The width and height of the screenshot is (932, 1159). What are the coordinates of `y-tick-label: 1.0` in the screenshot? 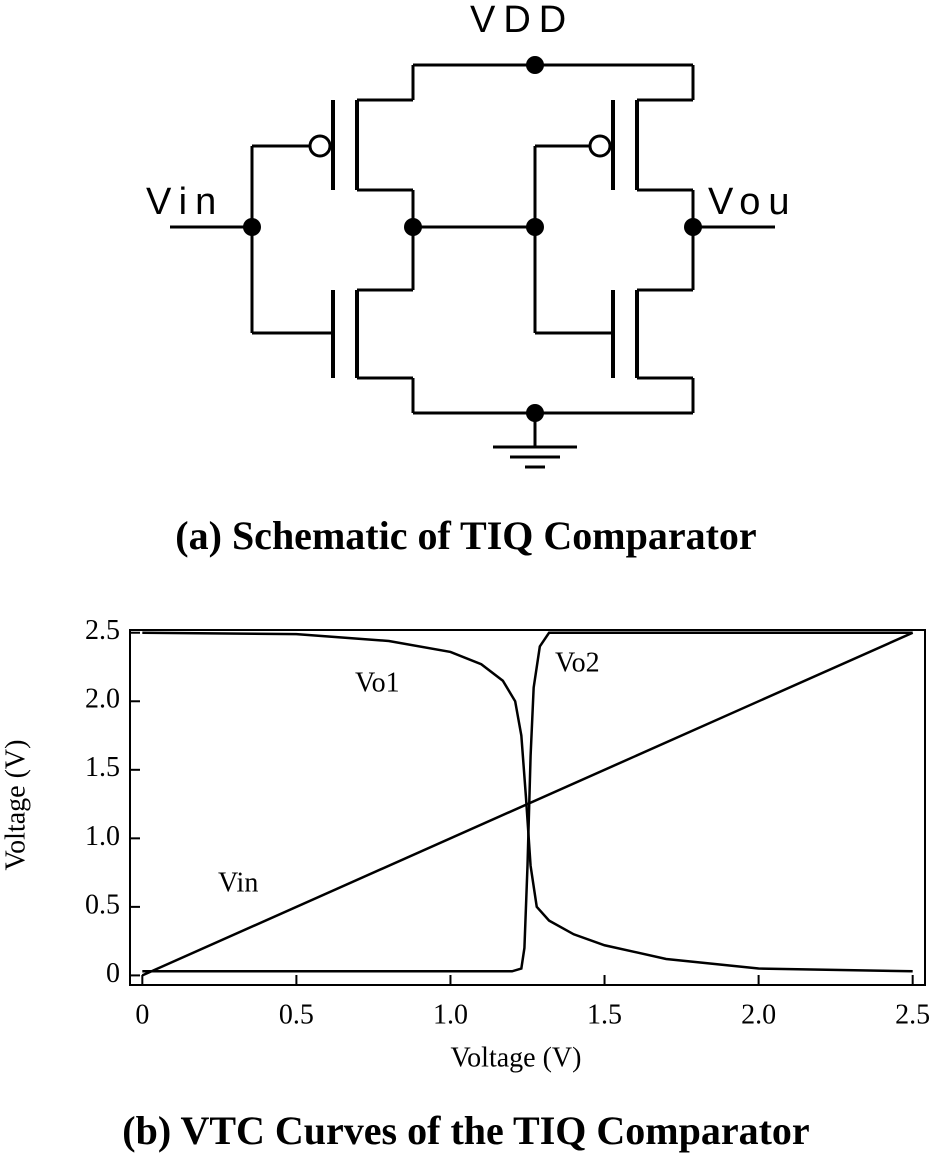 It's located at (102, 836).